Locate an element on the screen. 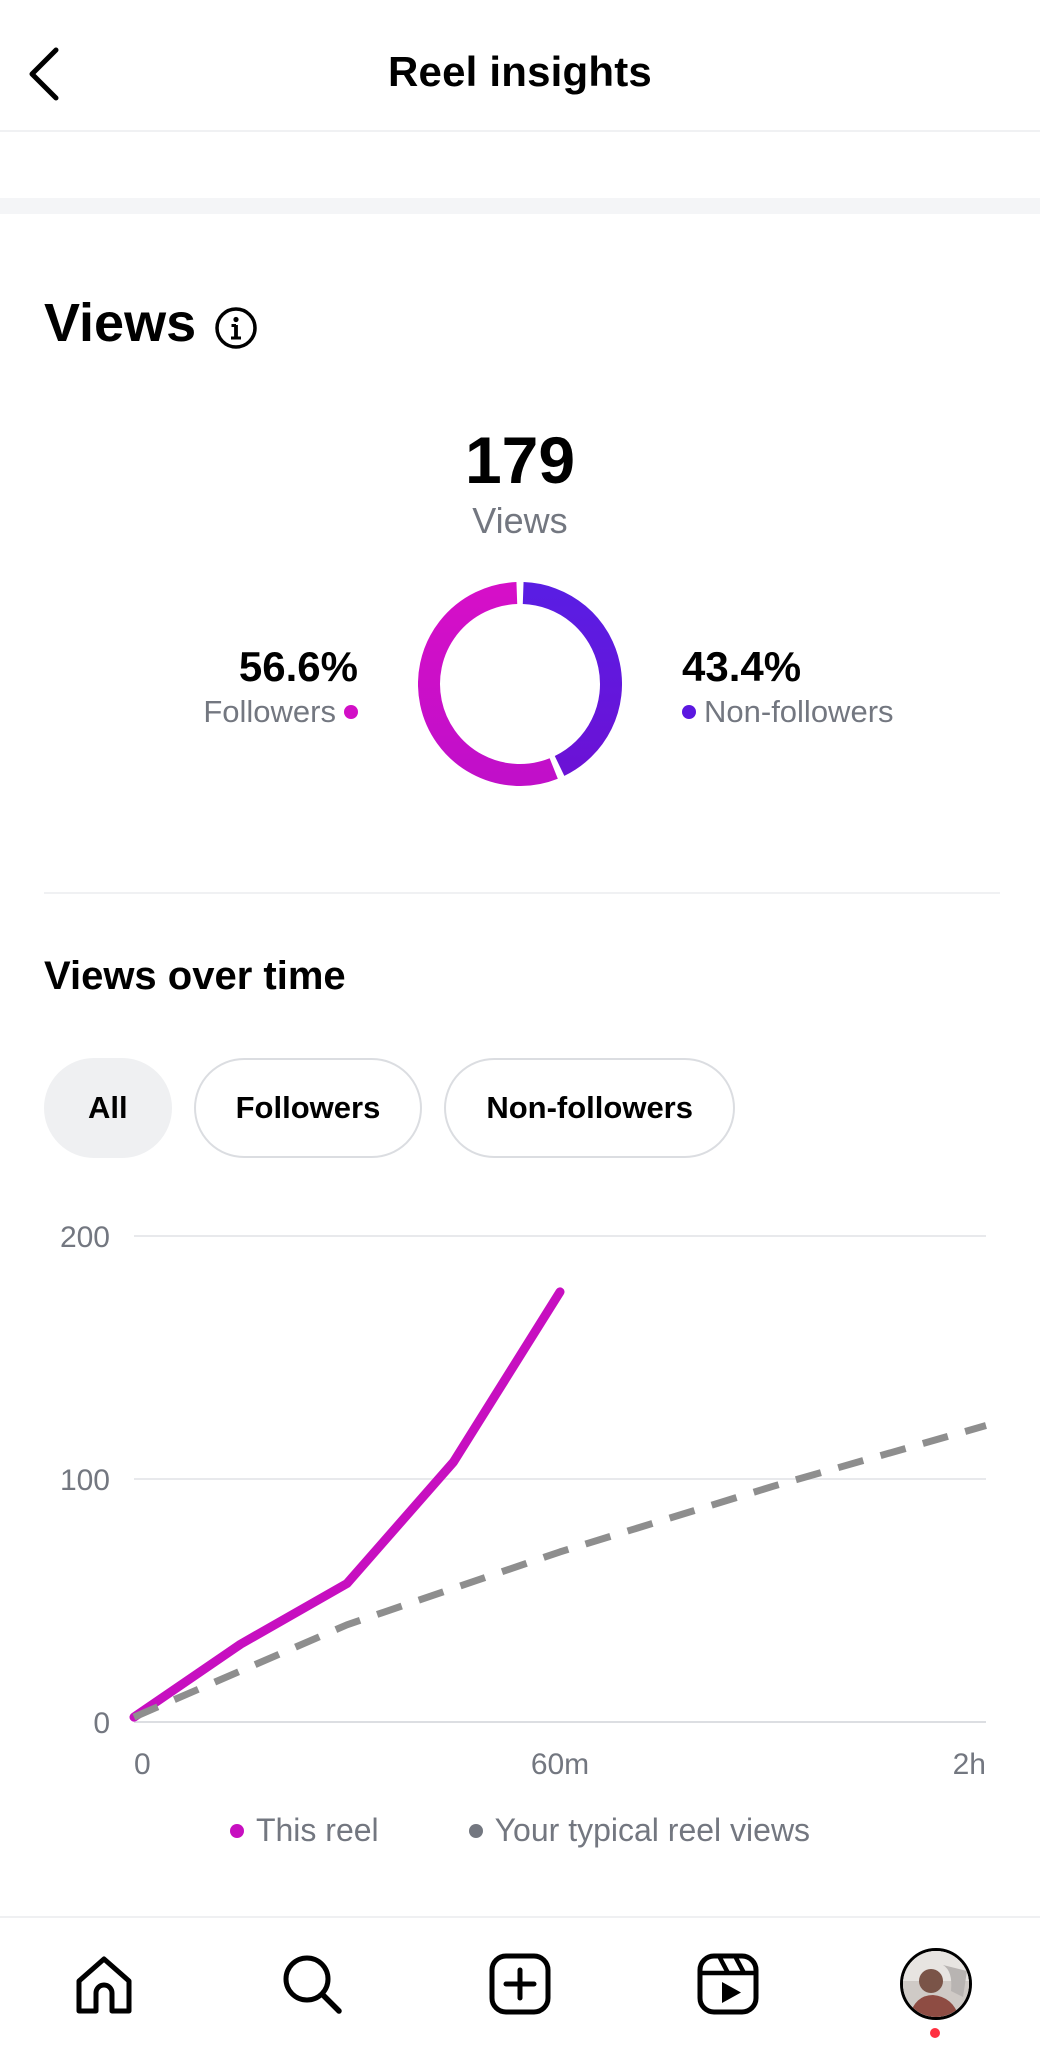 This screenshot has height=2048, width=1040. section-separator is located at coordinates (520, 206).